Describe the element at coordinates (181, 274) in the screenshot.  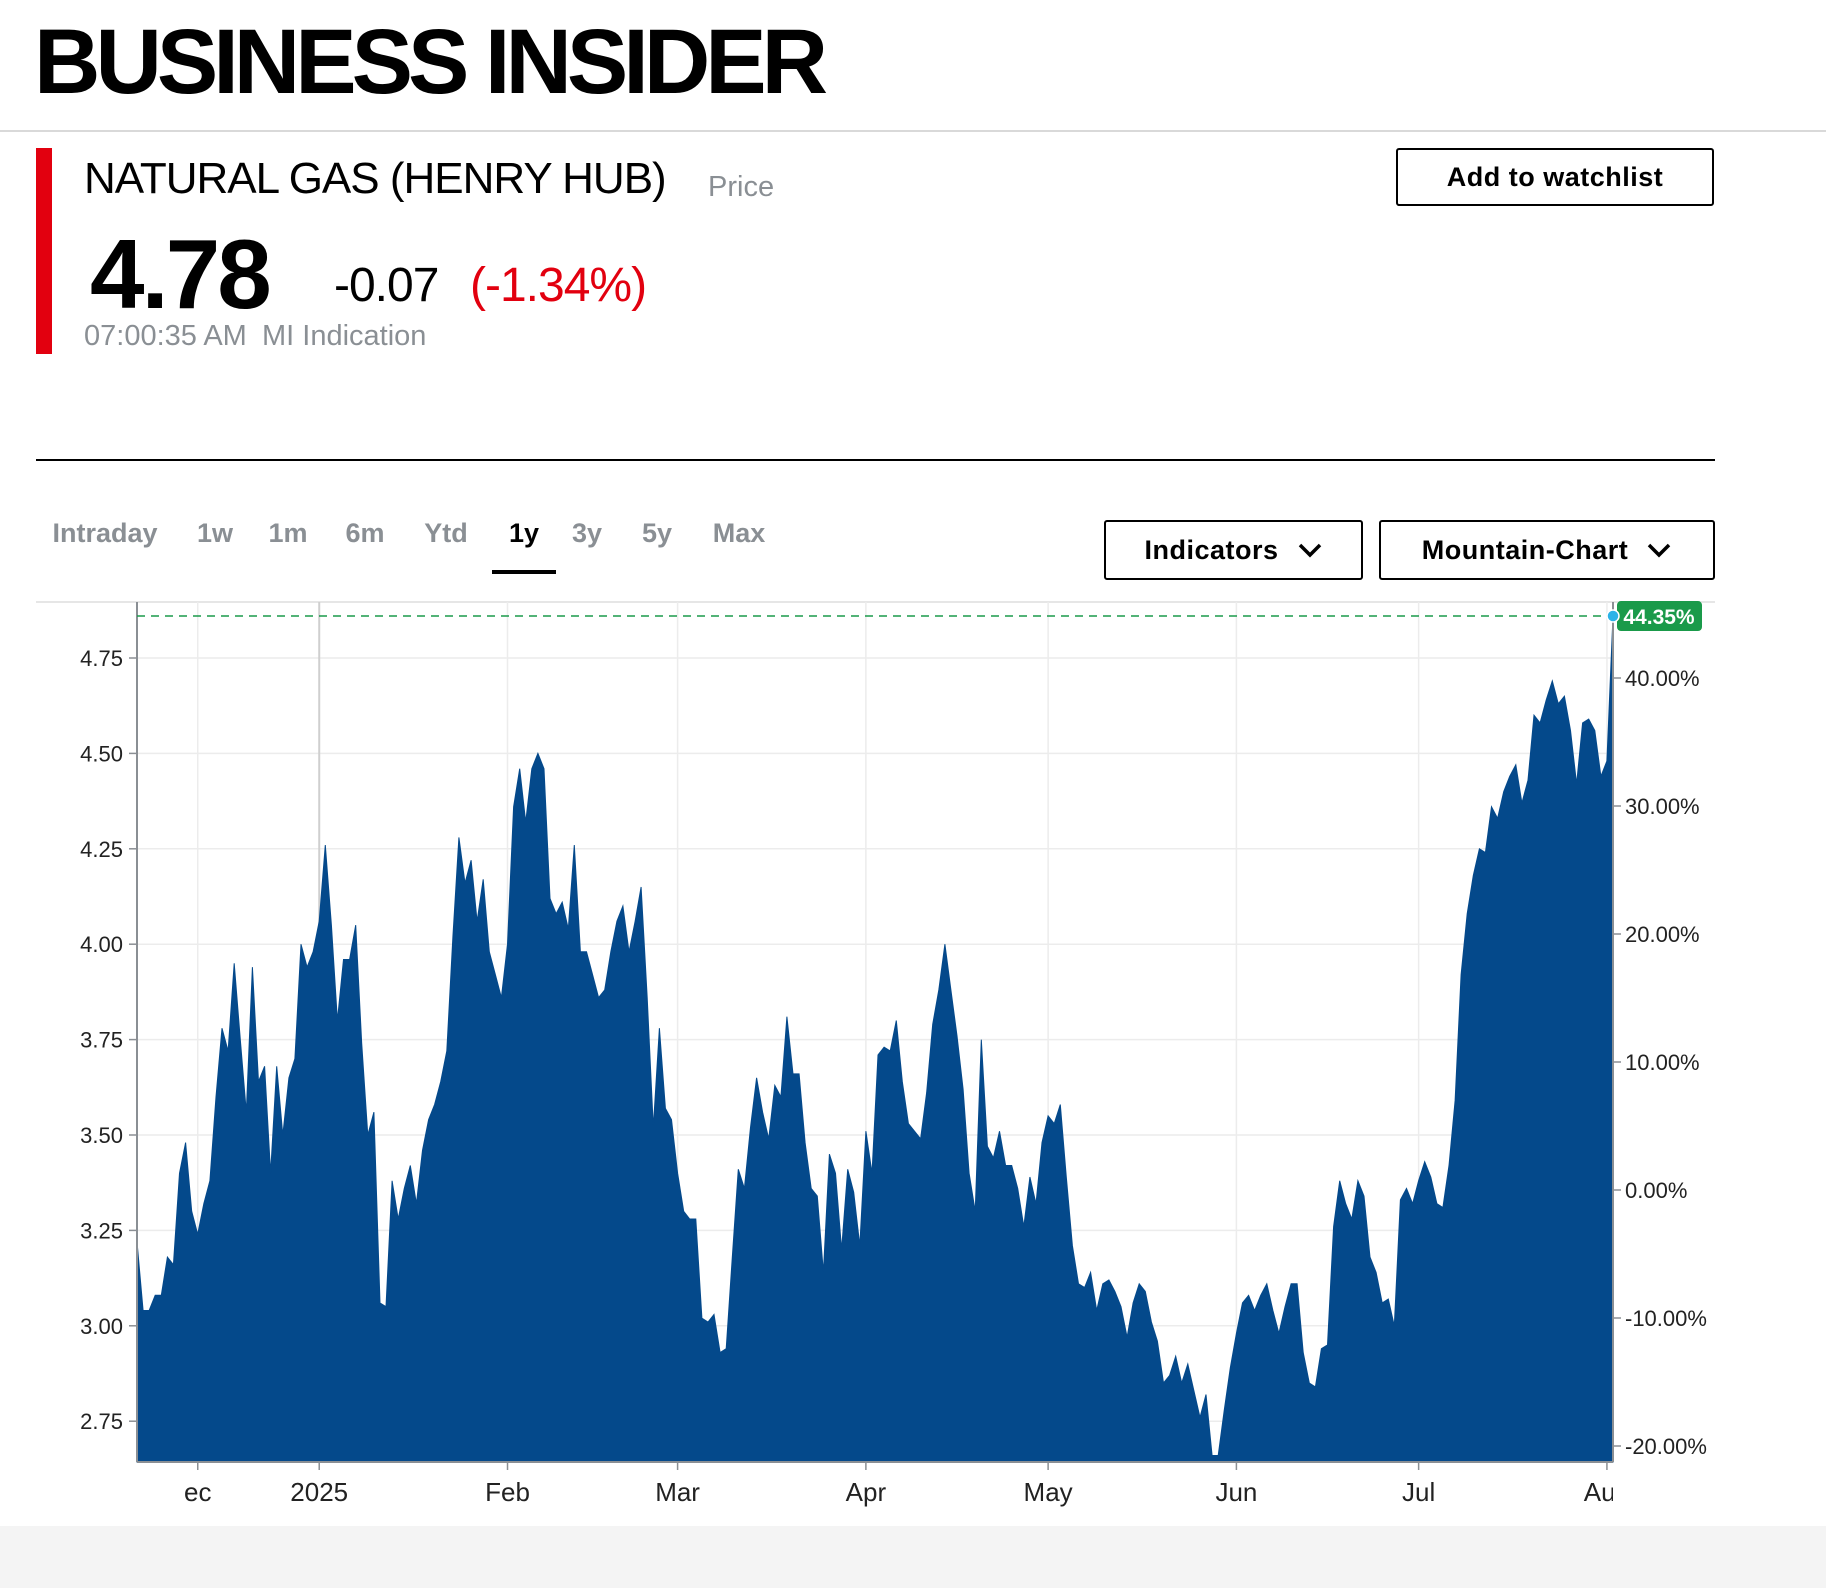
I see `current-price: 4.78` at that location.